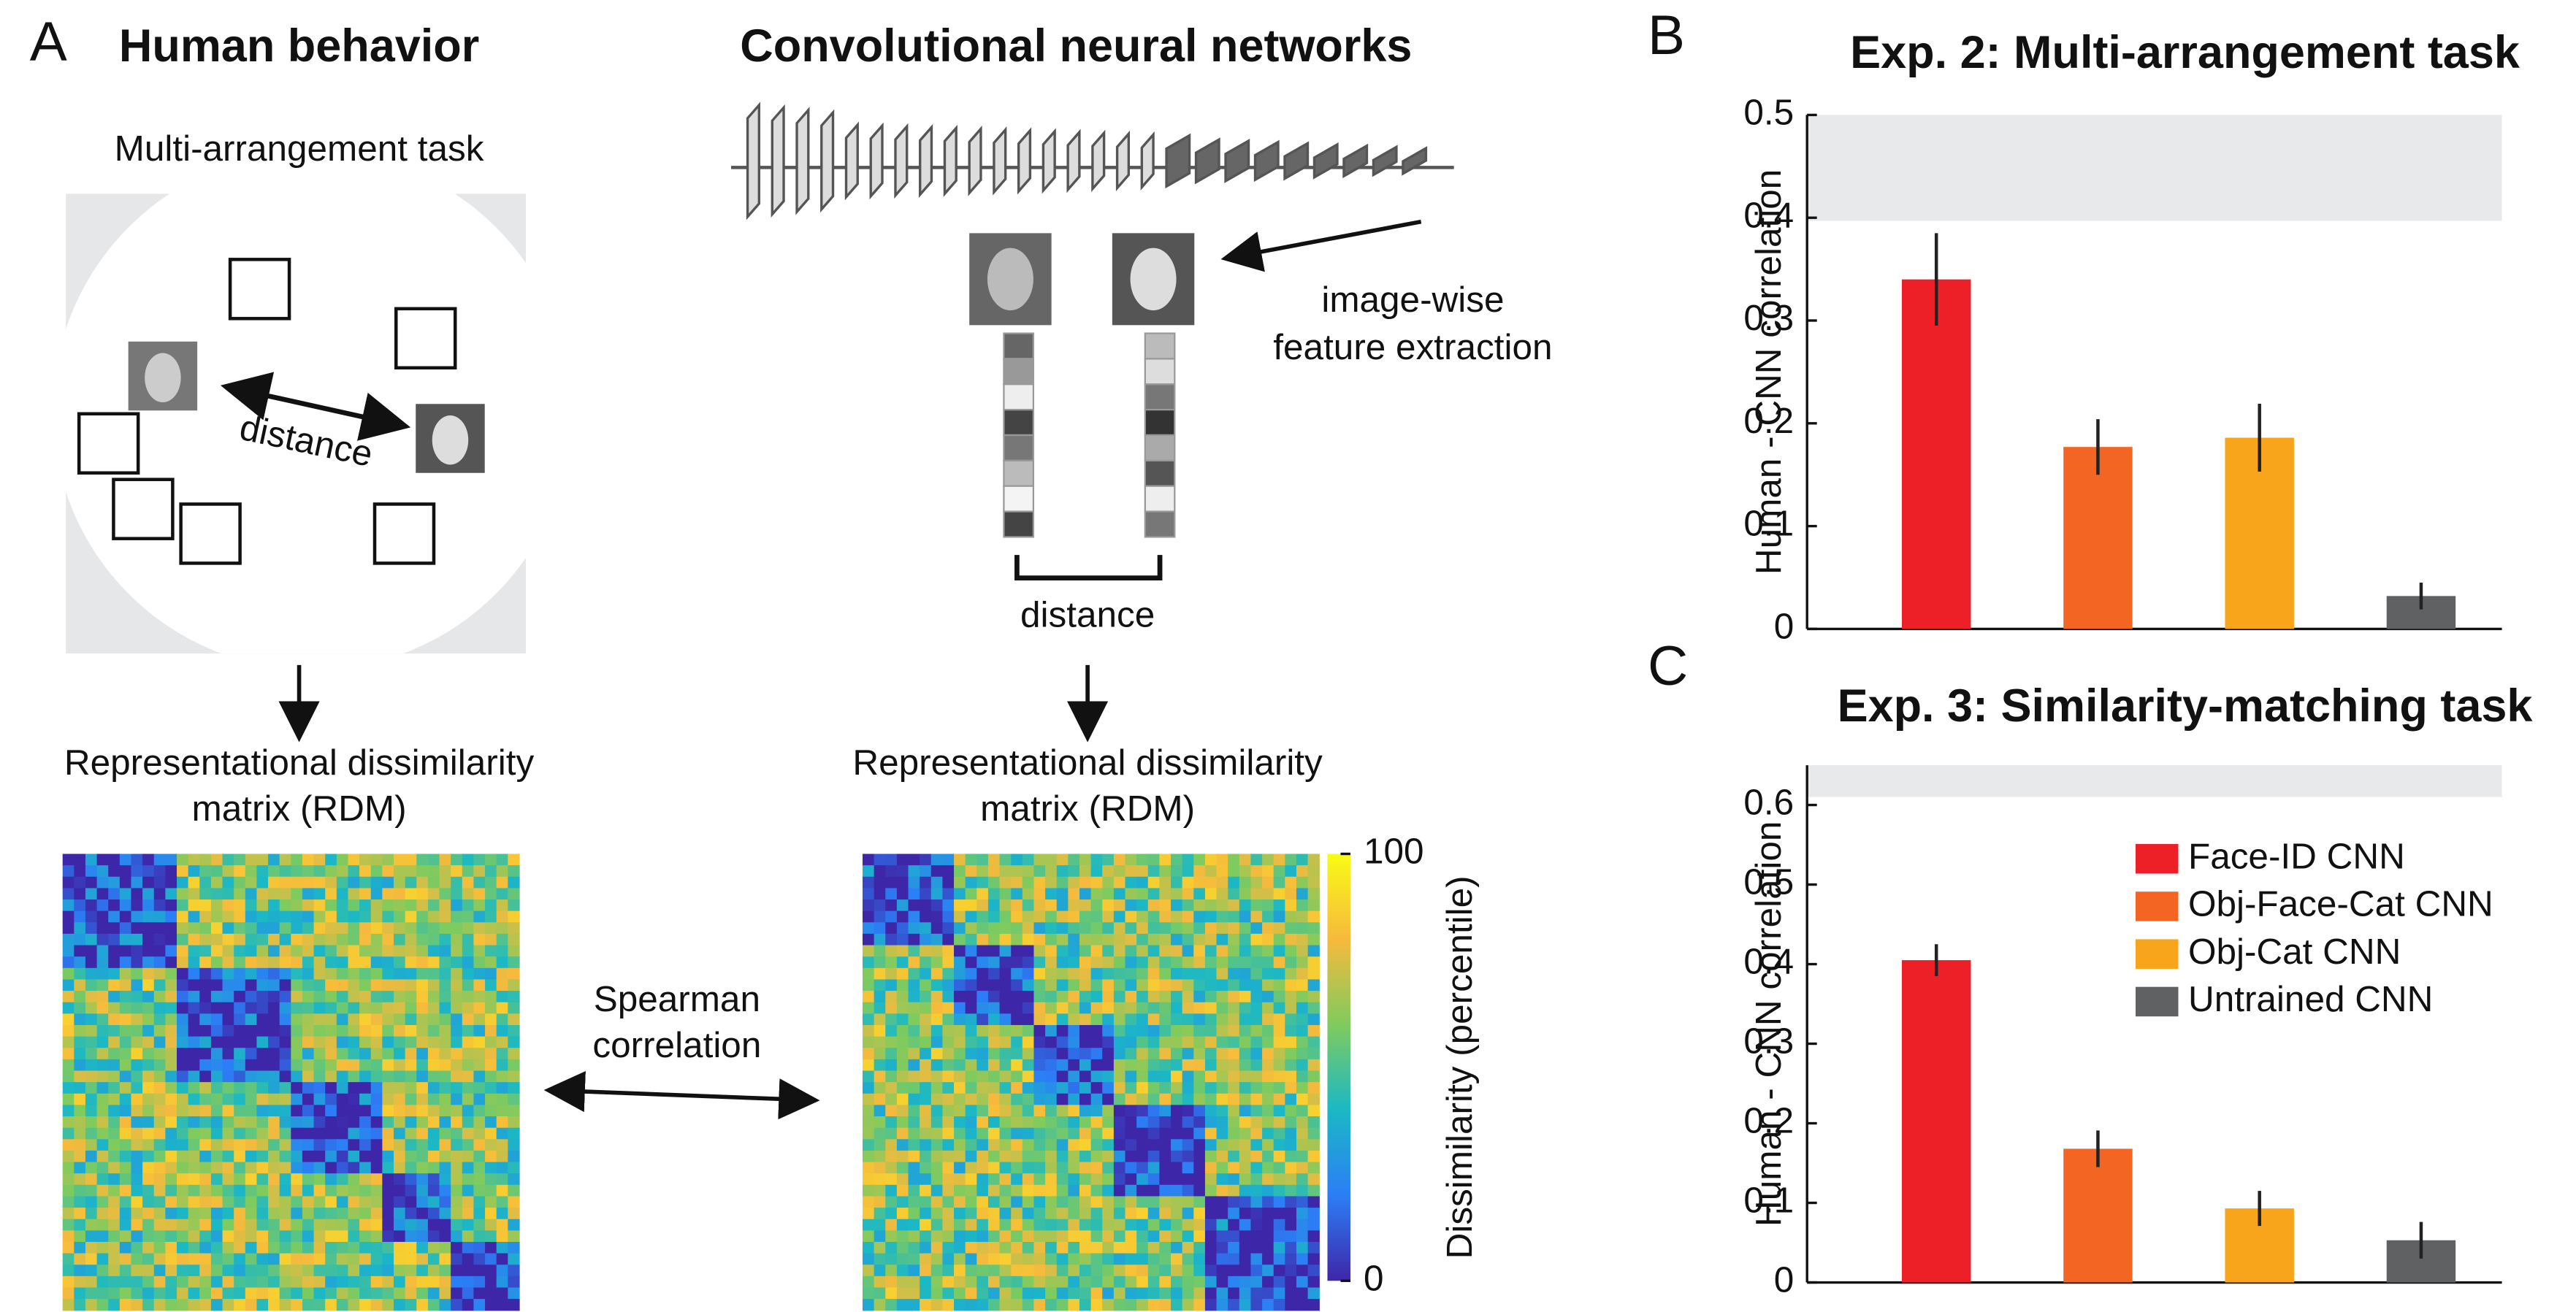  Describe the element at coordinates (1160, 346) in the screenshot. I see `vector-cell` at that location.